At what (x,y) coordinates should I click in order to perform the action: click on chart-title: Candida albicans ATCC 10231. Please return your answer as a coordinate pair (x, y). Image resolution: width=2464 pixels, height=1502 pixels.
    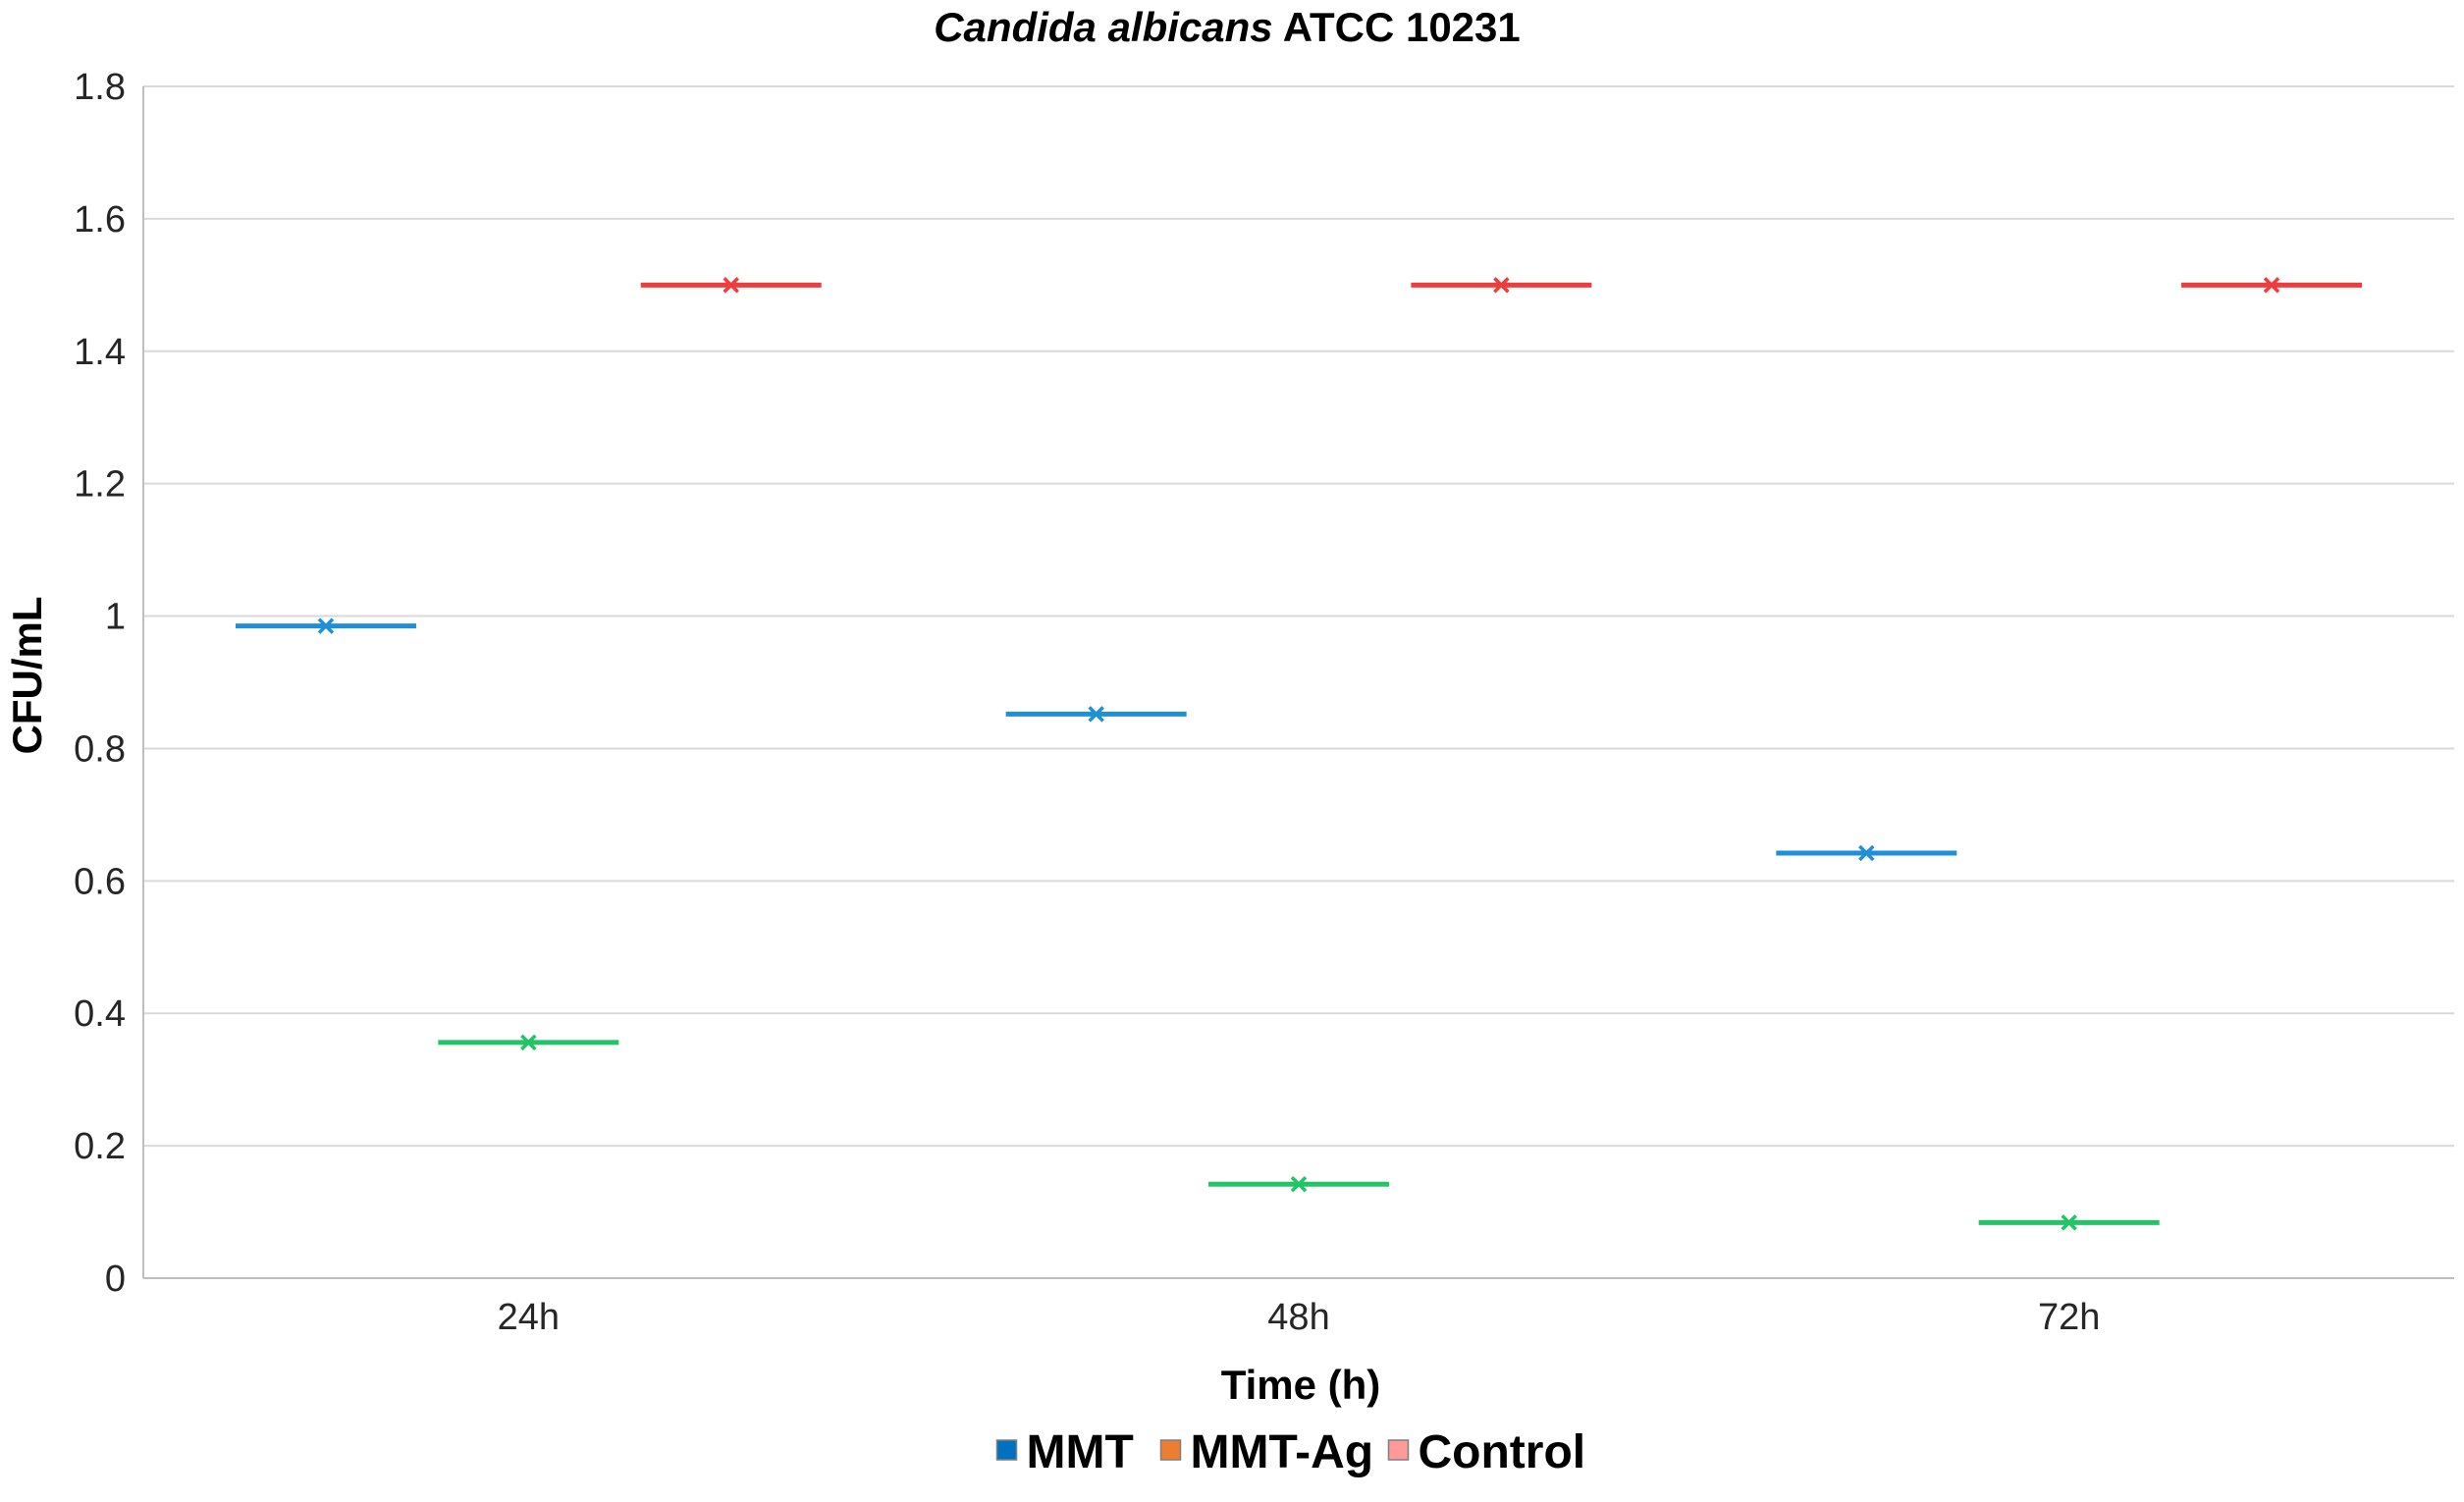
    Looking at the image, I should click on (1227, 27).